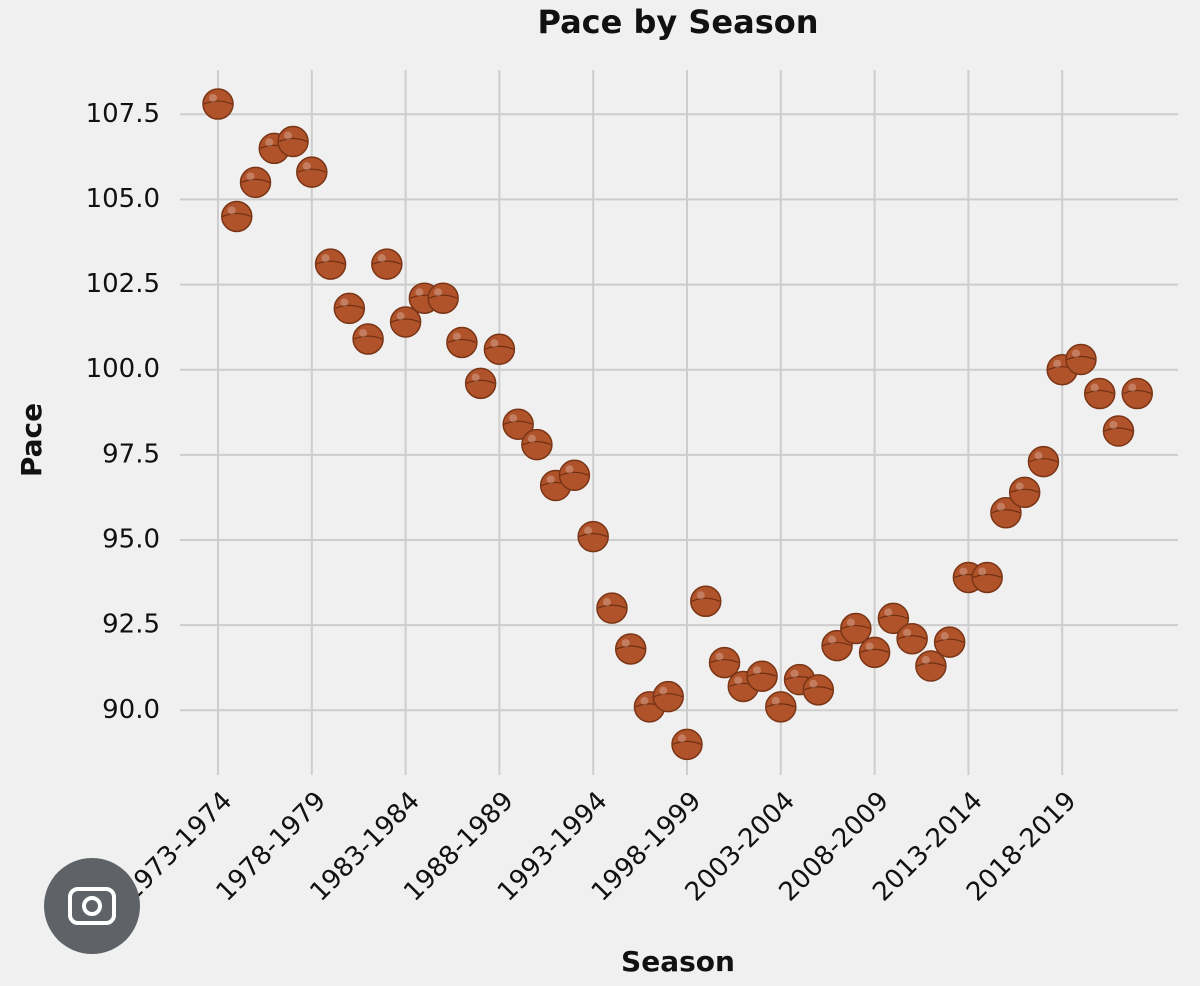  I want to click on lens-button, so click(92, 906).